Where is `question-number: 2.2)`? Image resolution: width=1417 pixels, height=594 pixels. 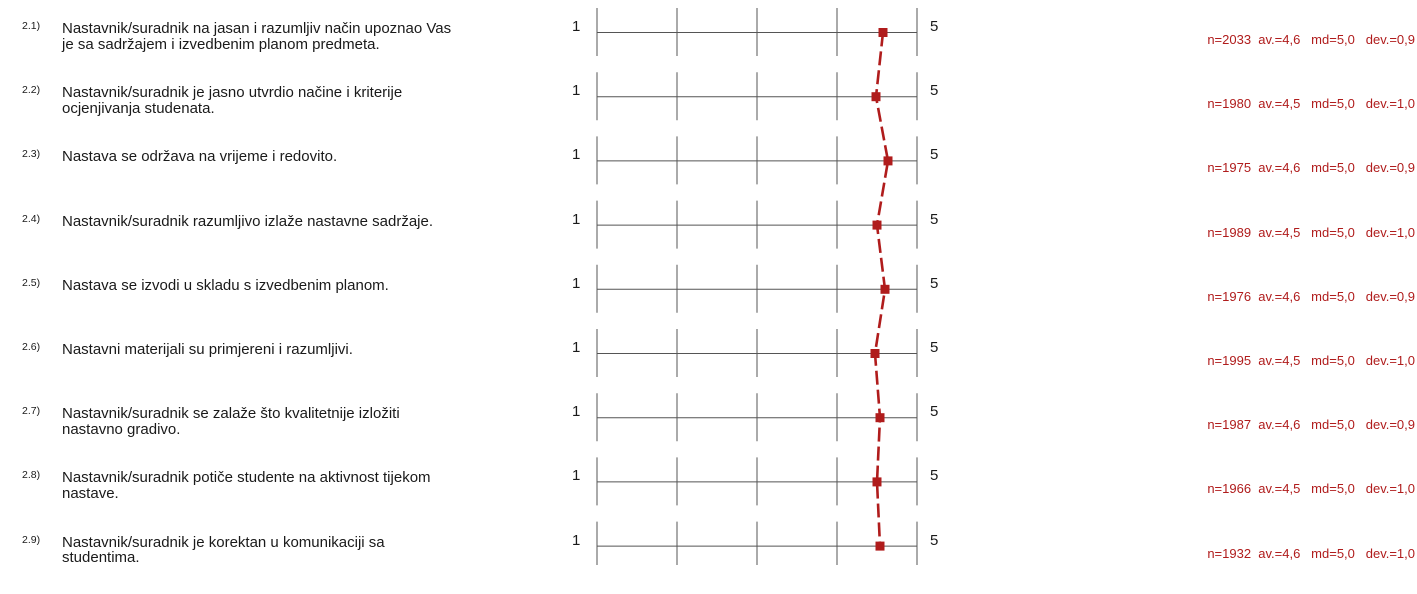
question-number: 2.2) is located at coordinates (31, 90).